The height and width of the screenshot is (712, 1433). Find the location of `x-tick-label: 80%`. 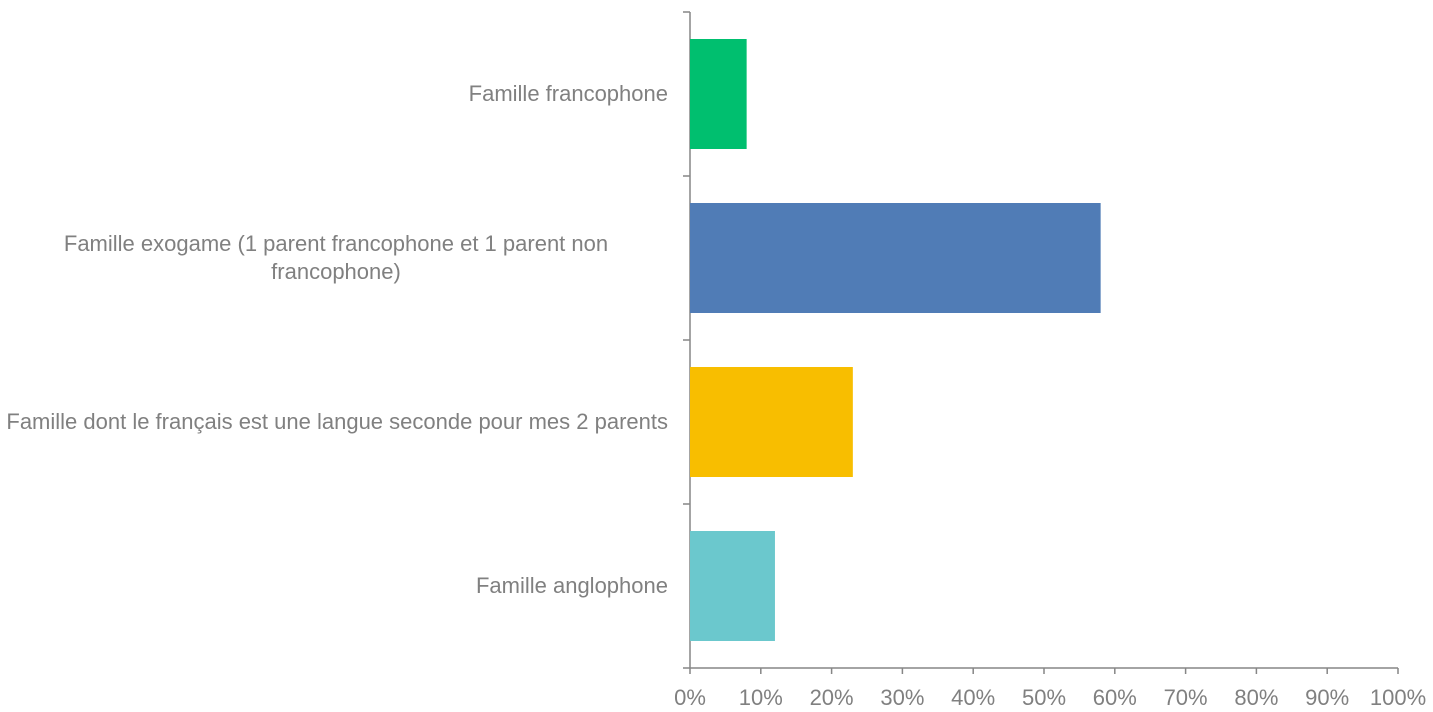

x-tick-label: 80% is located at coordinates (1256, 697).